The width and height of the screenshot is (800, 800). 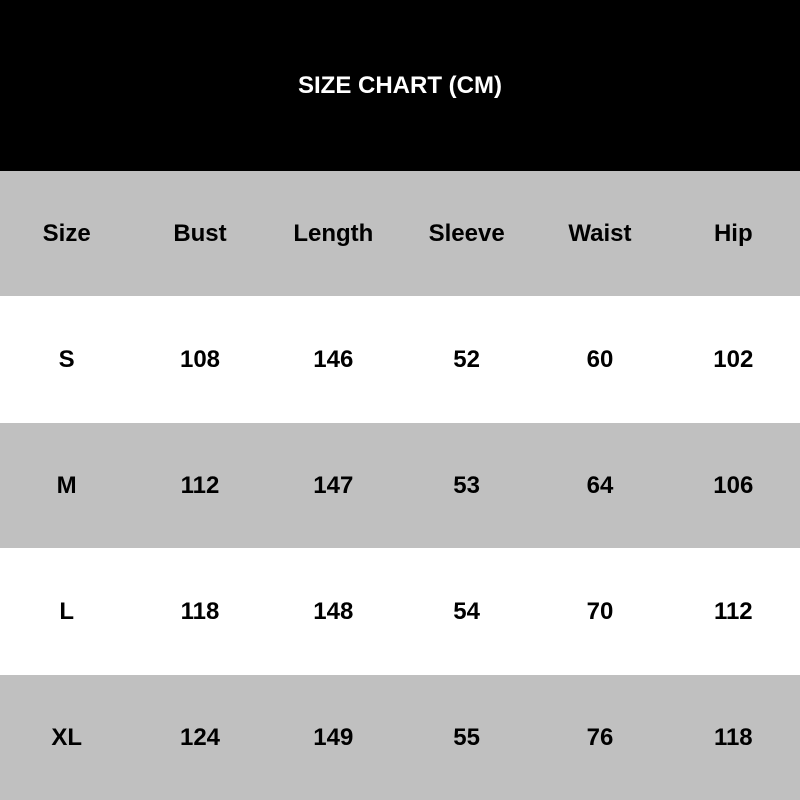 I want to click on header-cell-hip: Hip, so click(x=733, y=233).